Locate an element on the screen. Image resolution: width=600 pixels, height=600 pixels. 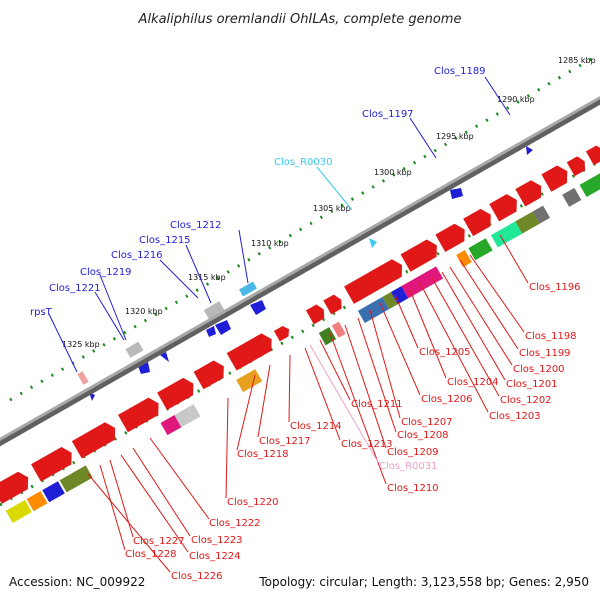
label-clos-1222: Clos_1222 is located at coordinates (235, 523).